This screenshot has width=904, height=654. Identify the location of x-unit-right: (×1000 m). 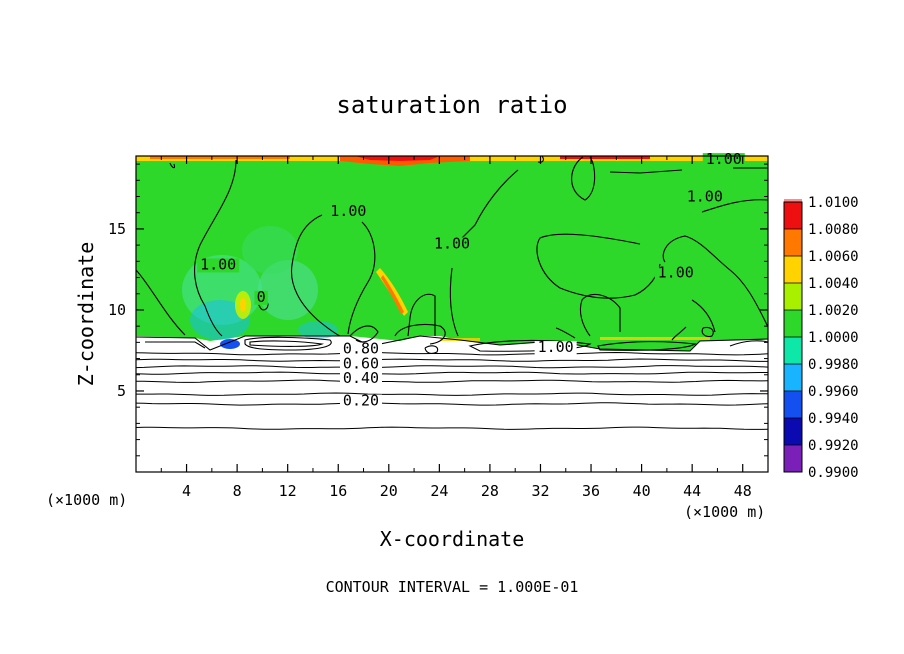
(724, 512).